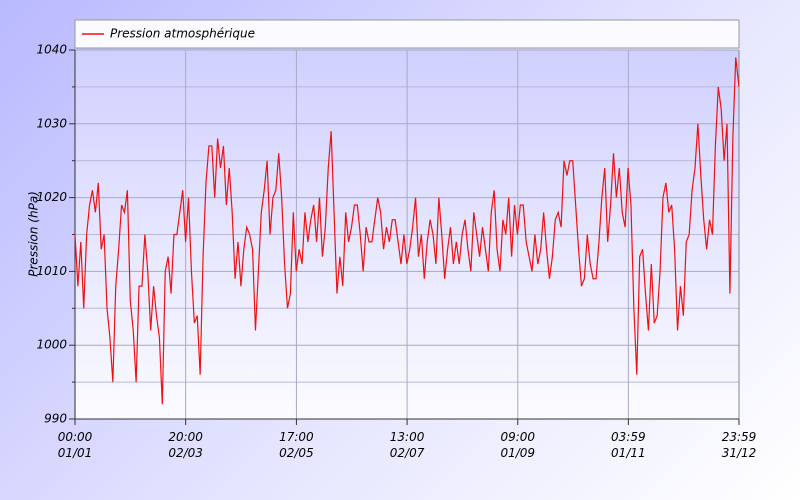  What do you see at coordinates (51, 50) in the screenshot?
I see `y-tick-label: 1040` at bounding box center [51, 50].